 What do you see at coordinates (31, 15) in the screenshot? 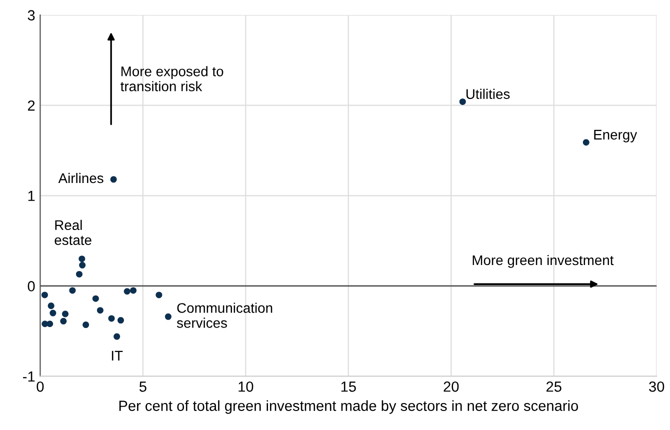
I see `y-tick-label: 3` at bounding box center [31, 15].